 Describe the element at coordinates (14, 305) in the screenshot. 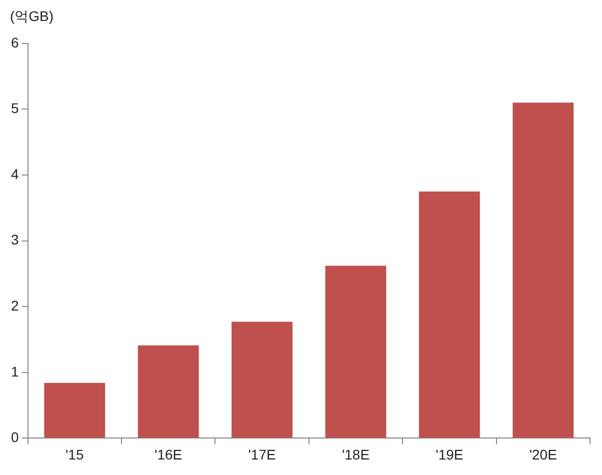

I see `y-tick-label: 2` at that location.